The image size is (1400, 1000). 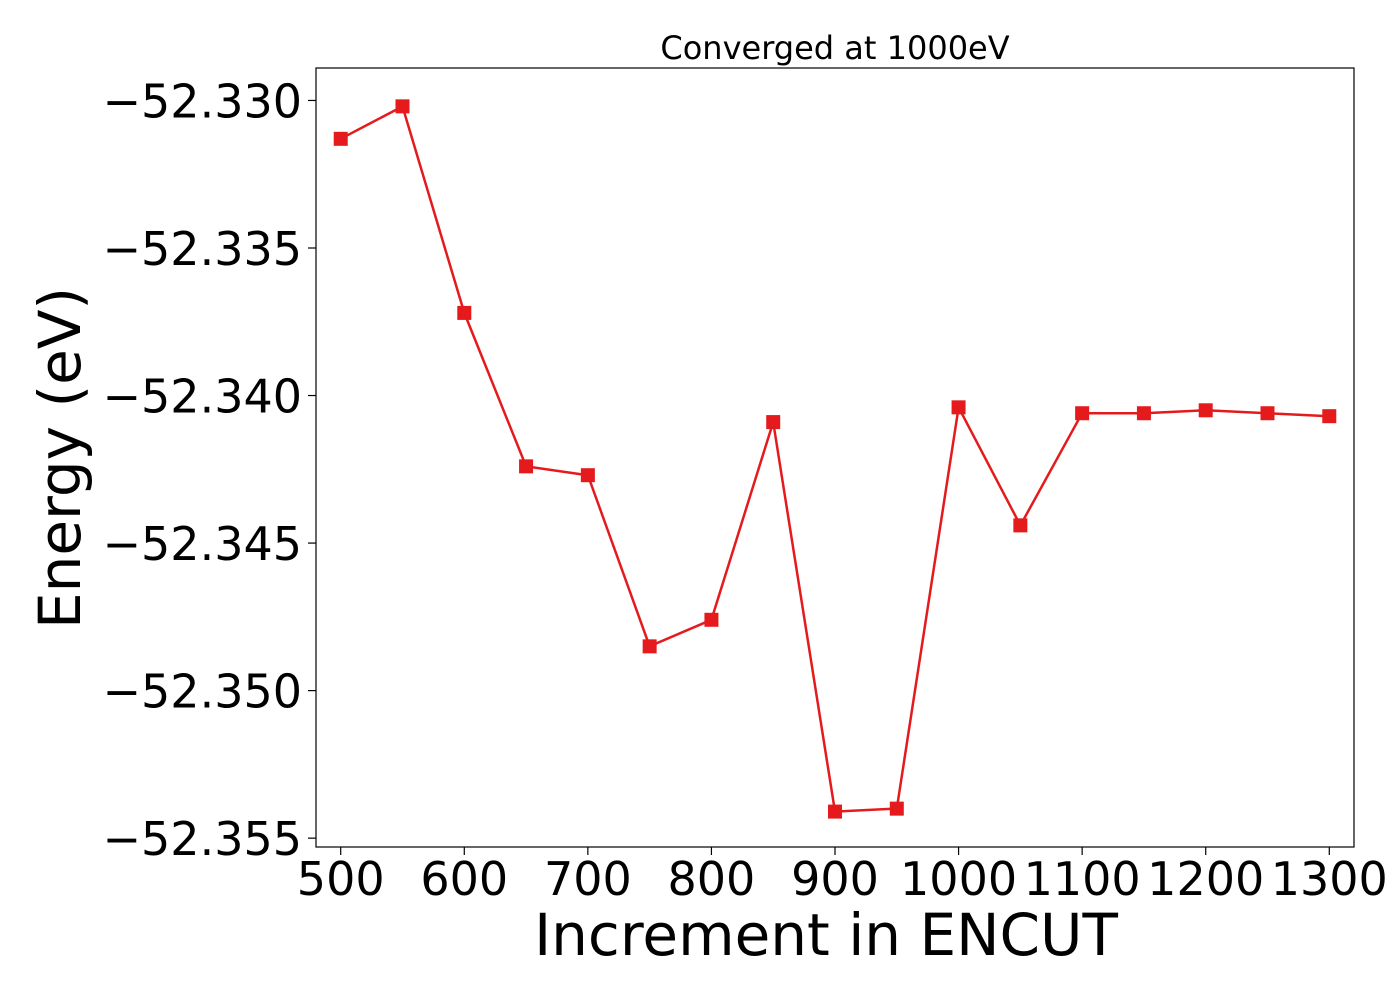 What do you see at coordinates (60, 458) in the screenshot?
I see `y-axis-label: Energy (eV)` at bounding box center [60, 458].